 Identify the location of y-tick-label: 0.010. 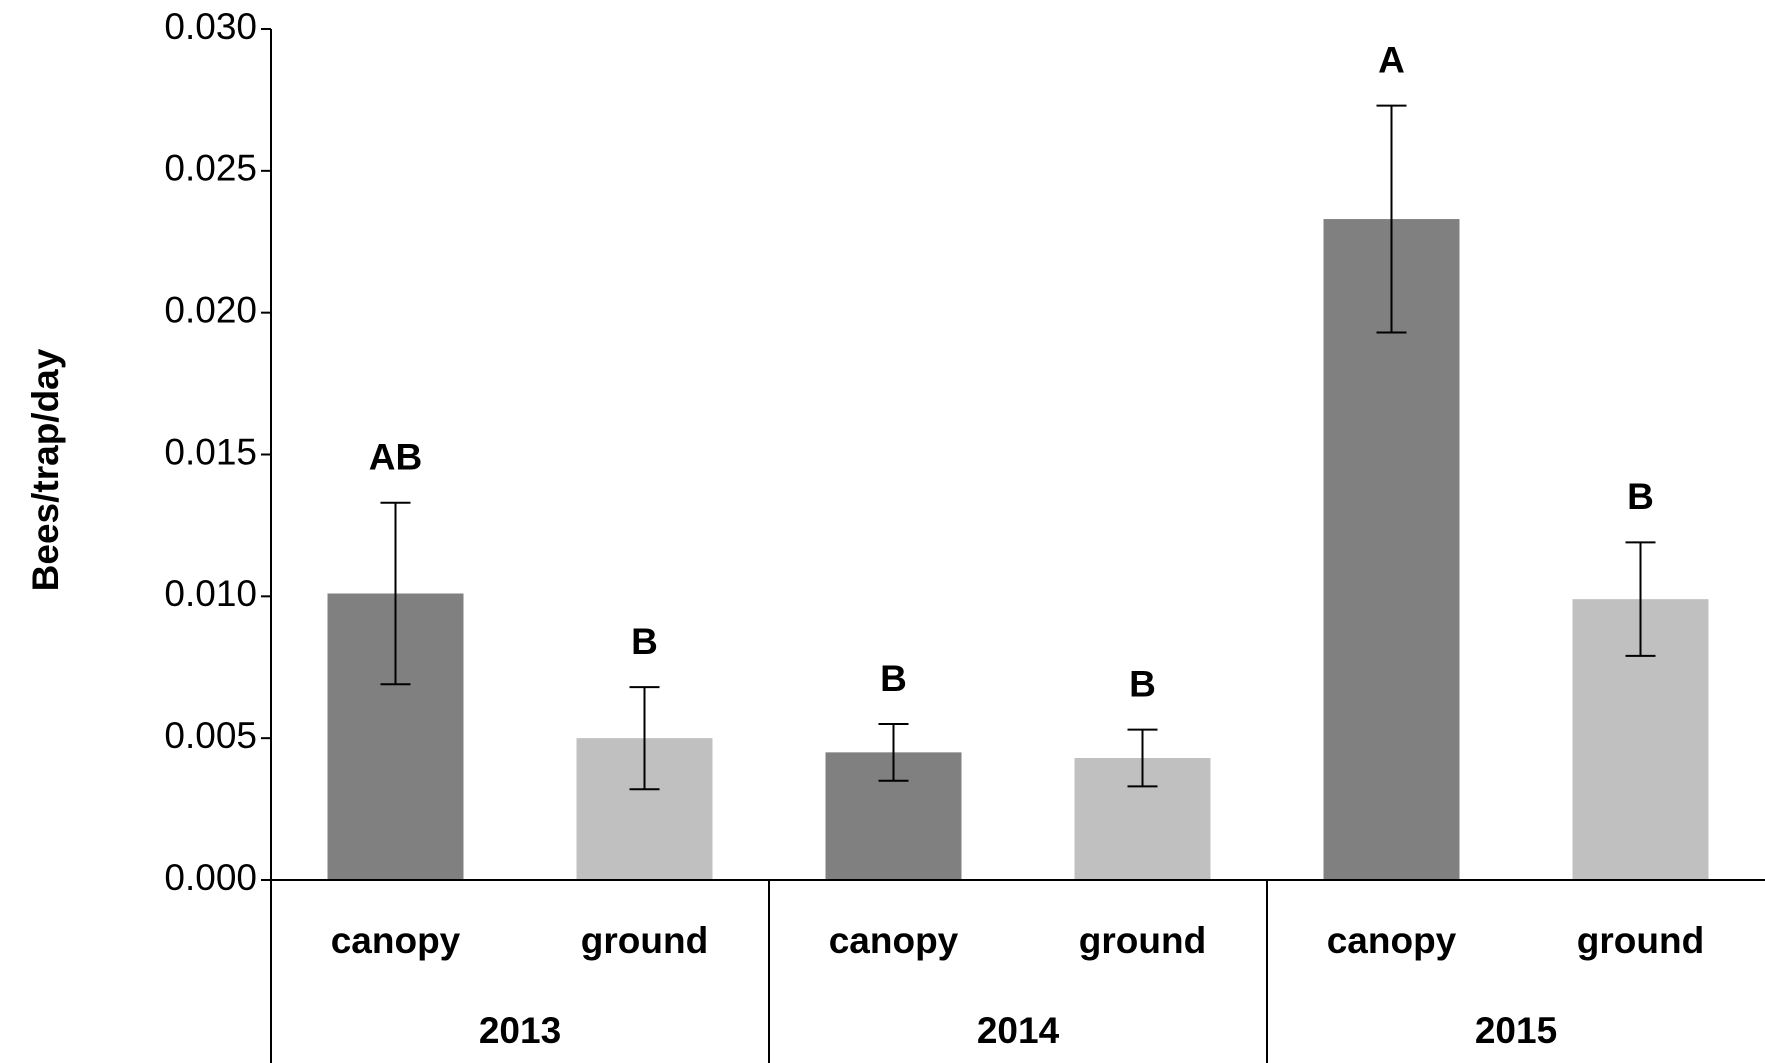
(210, 593).